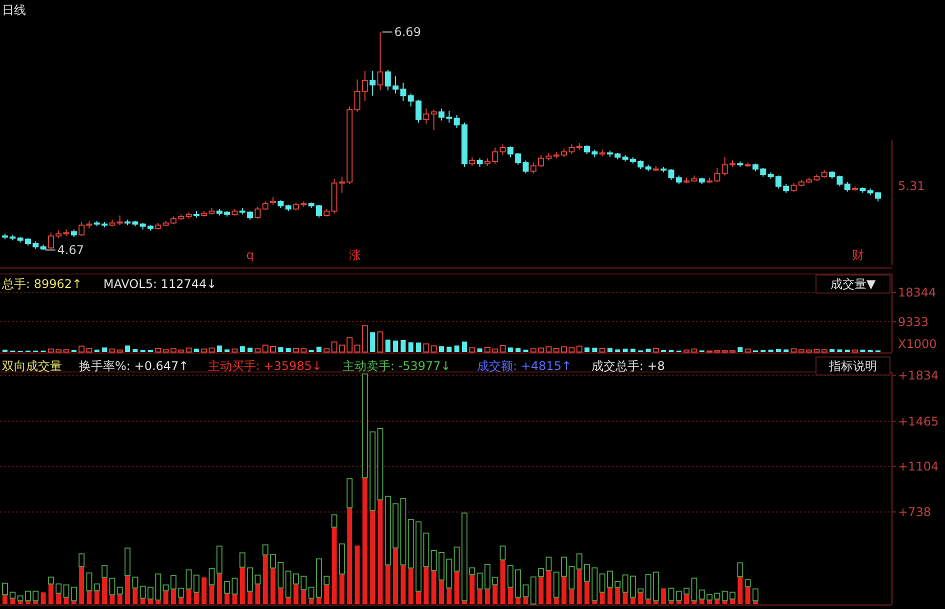  What do you see at coordinates (918, 421) in the screenshot?
I see `y-tick-label: +1465` at bounding box center [918, 421].